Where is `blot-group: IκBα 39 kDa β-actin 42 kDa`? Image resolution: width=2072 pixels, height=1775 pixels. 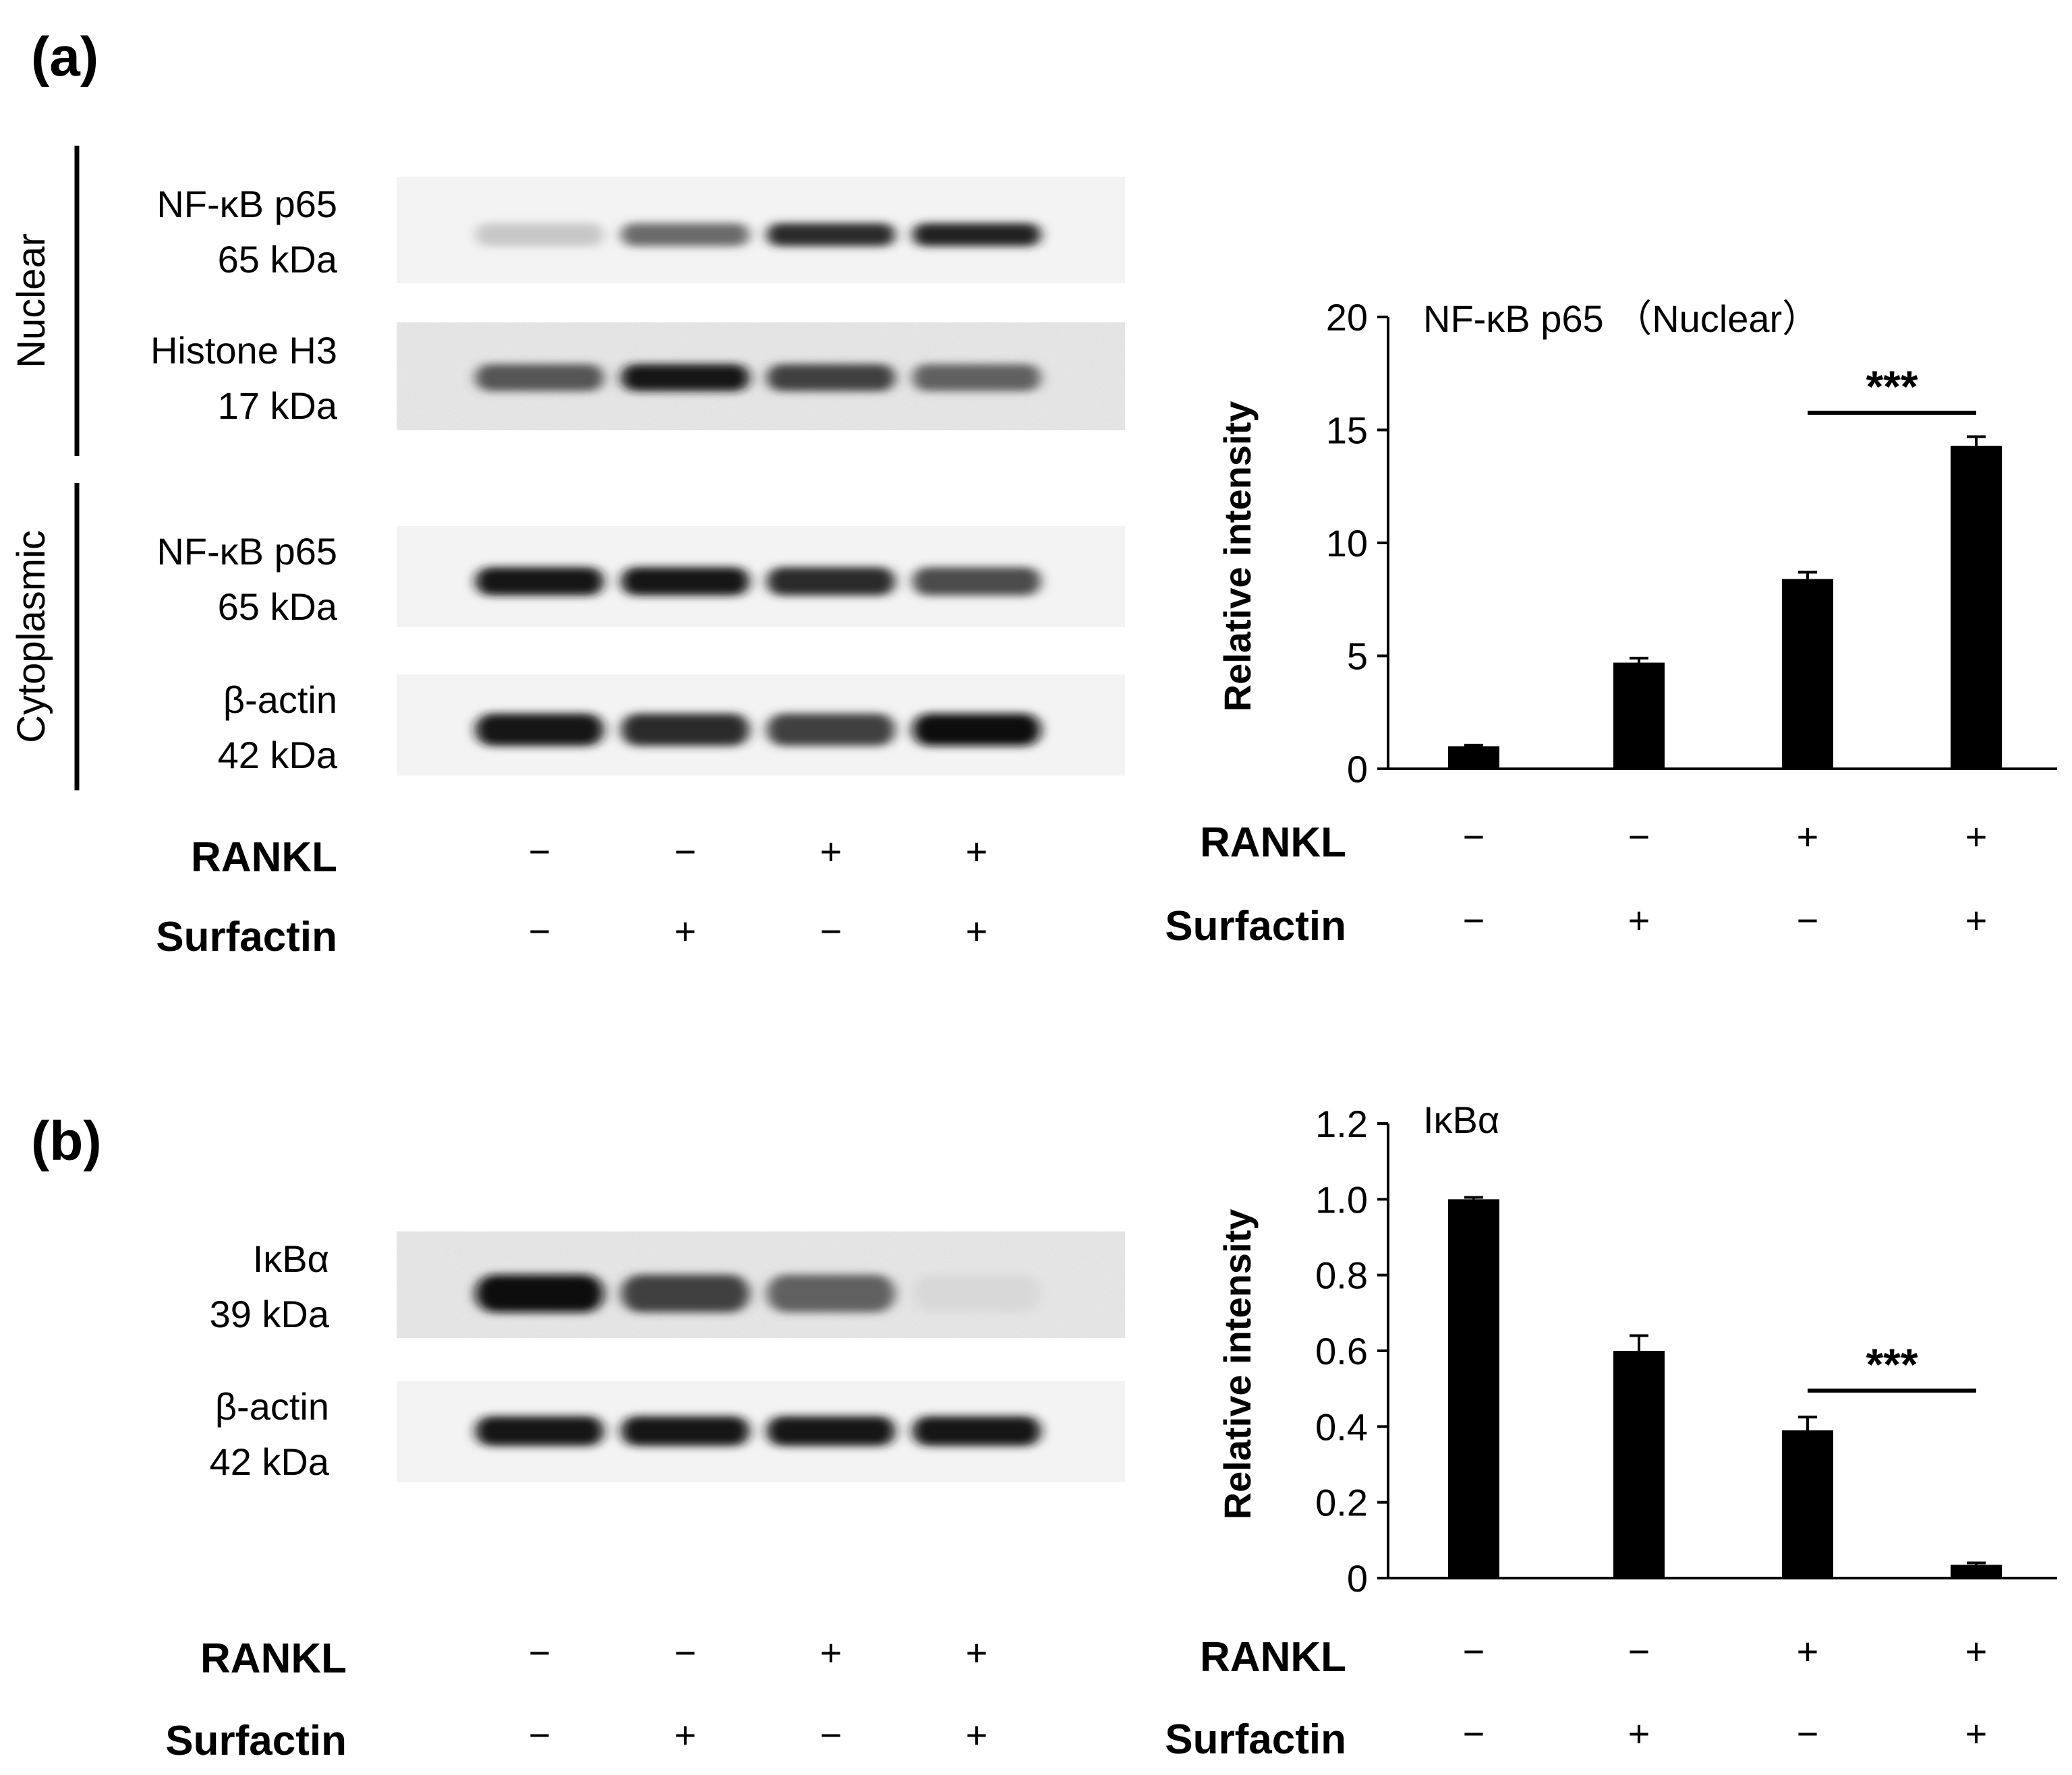
blot-group: IκBα 39 kDa β-actin 42 kDa is located at coordinates (667, 1357).